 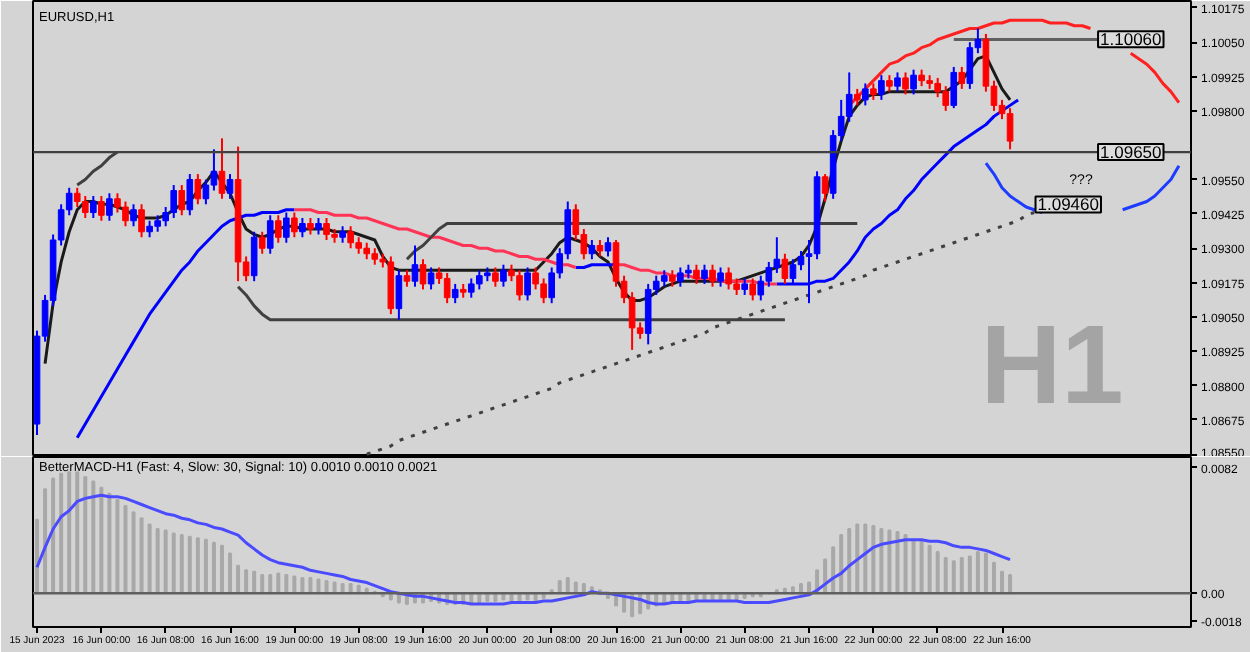 What do you see at coordinates (1068, 204) in the screenshot?
I see `annotation: 1.09460` at bounding box center [1068, 204].